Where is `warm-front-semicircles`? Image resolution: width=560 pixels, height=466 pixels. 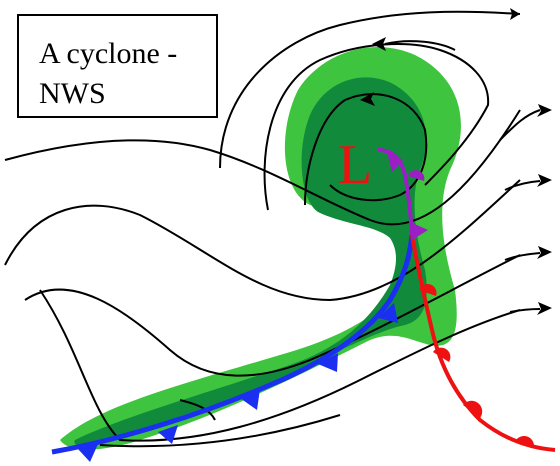 warm-front-semicircles is located at coordinates (476, 364).